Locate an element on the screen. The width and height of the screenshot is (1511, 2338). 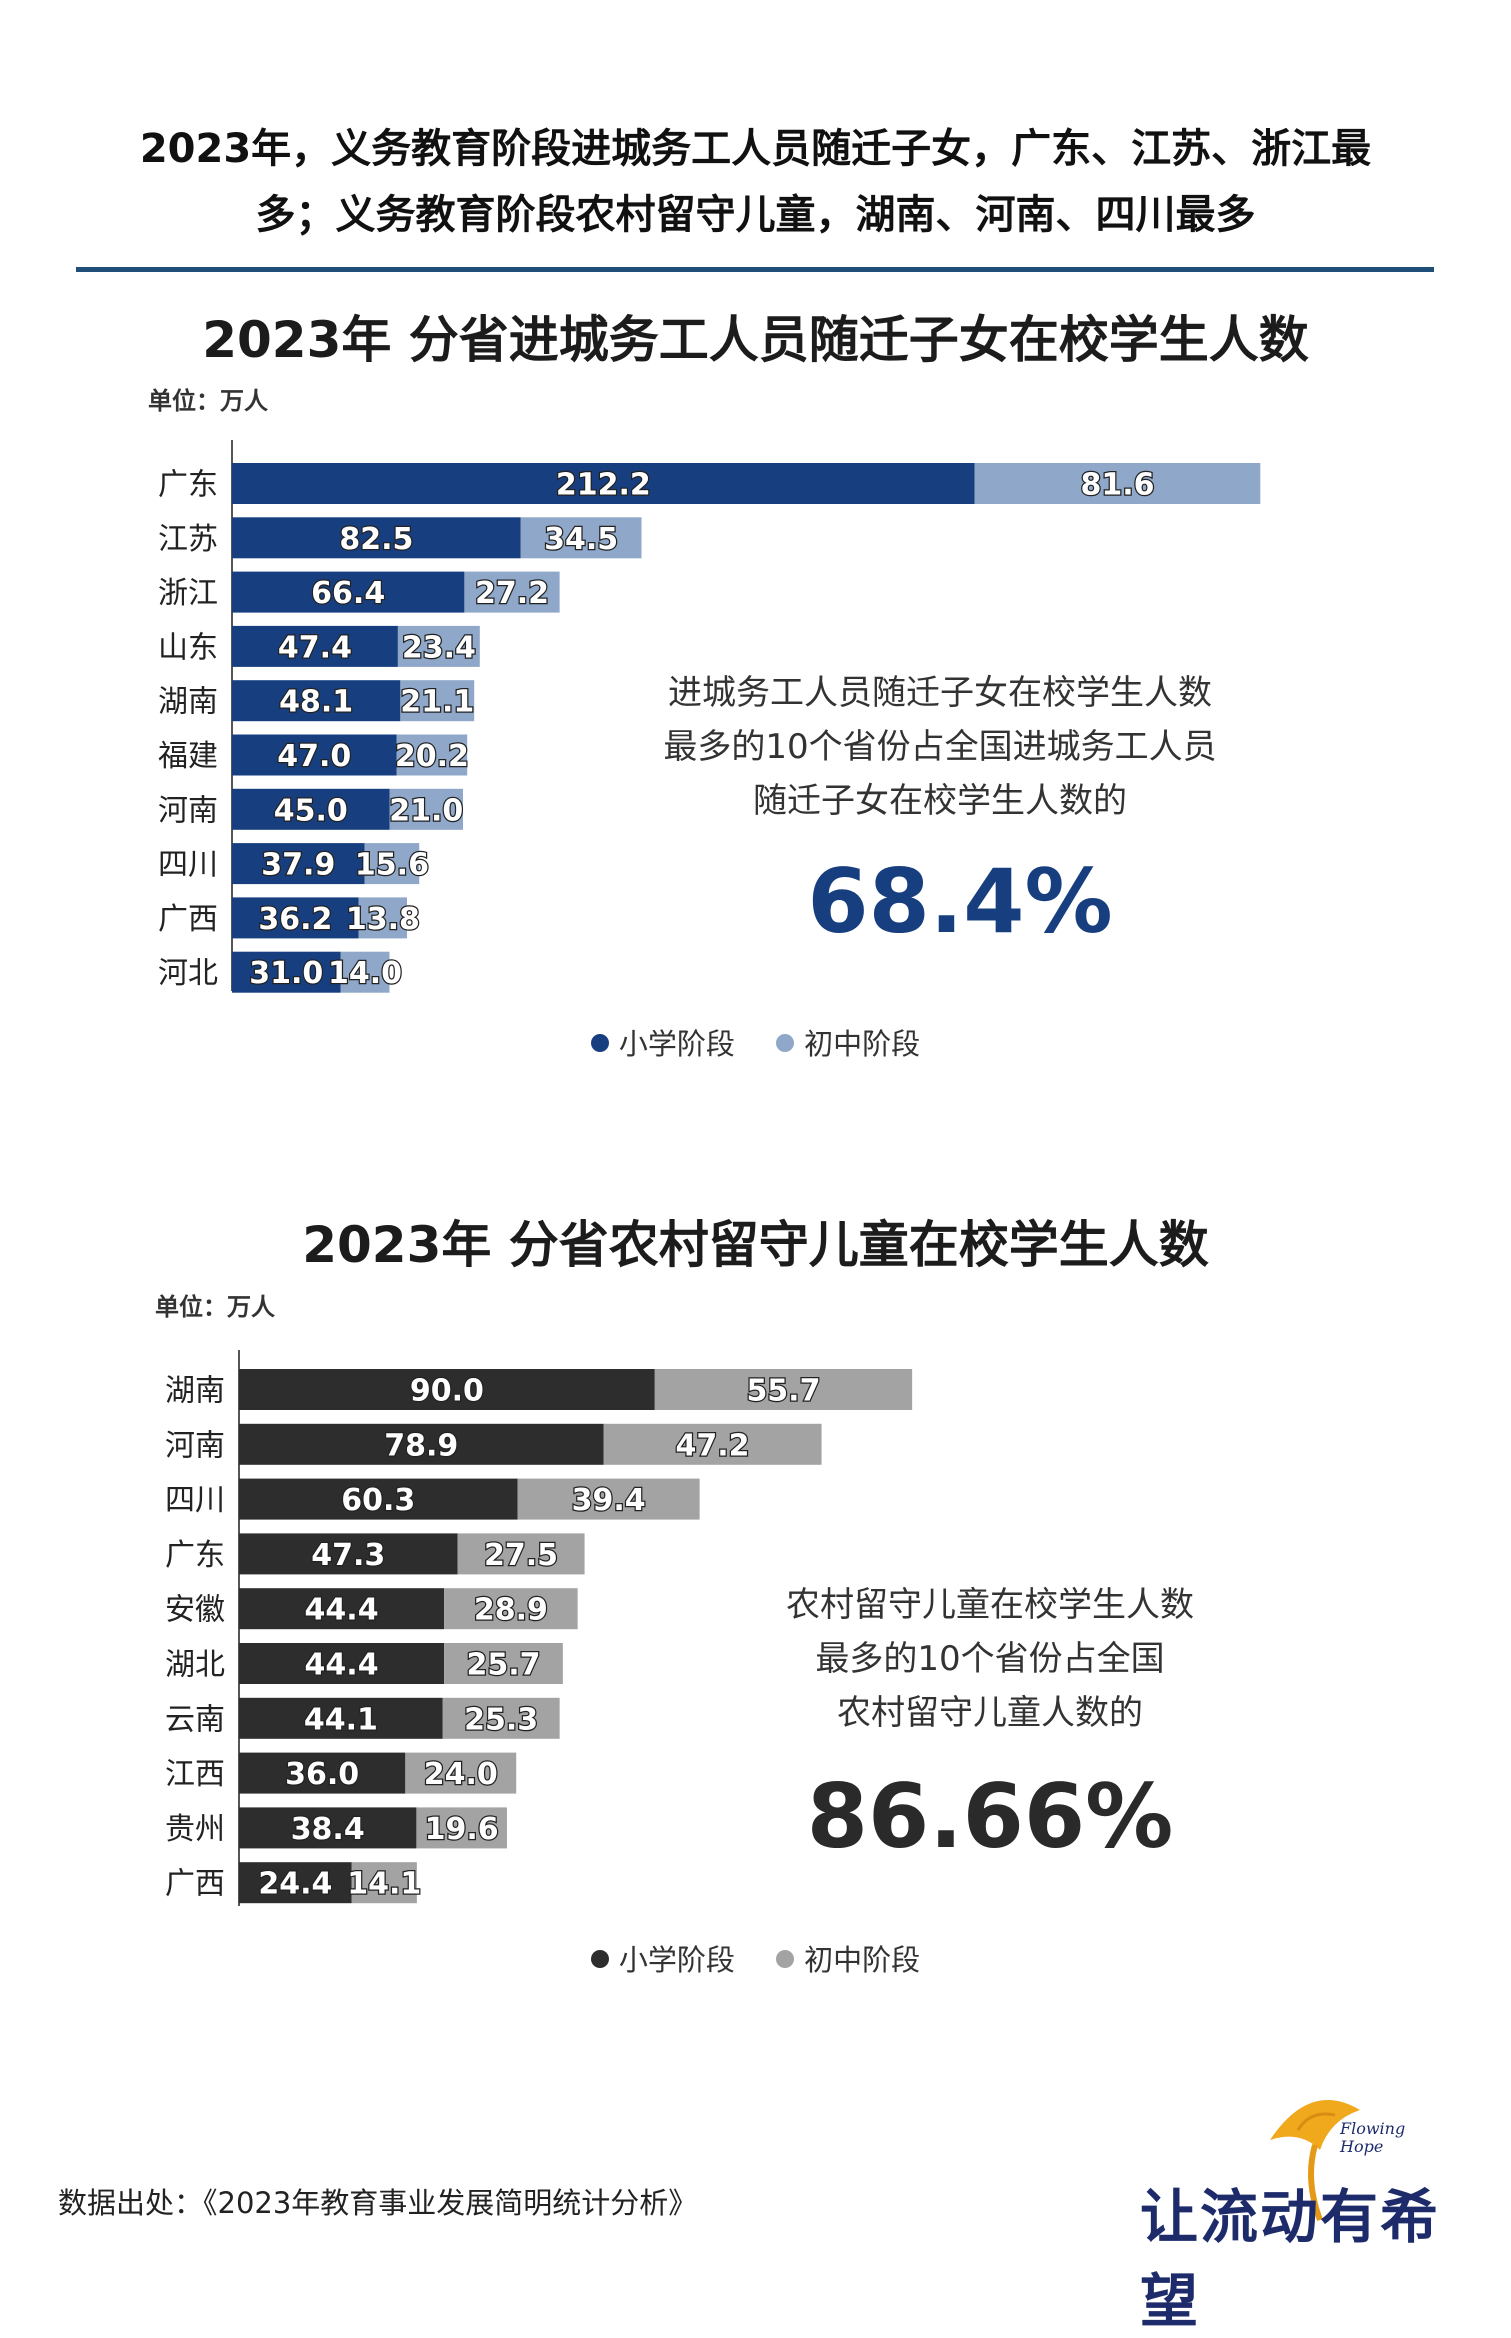
chart1-category-label: 湖南 is located at coordinates (188, 702).